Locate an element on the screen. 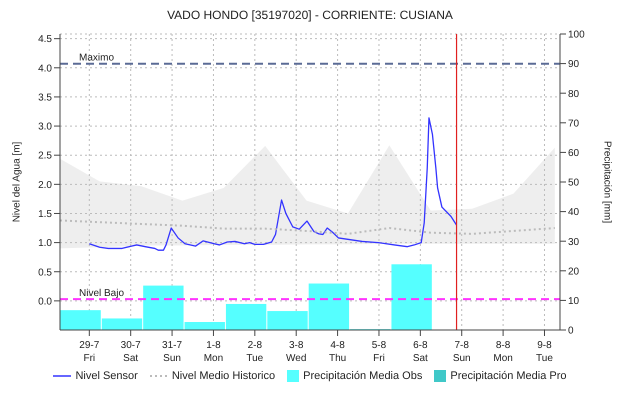  legend-label: Nivel Sensor is located at coordinates (106, 376).